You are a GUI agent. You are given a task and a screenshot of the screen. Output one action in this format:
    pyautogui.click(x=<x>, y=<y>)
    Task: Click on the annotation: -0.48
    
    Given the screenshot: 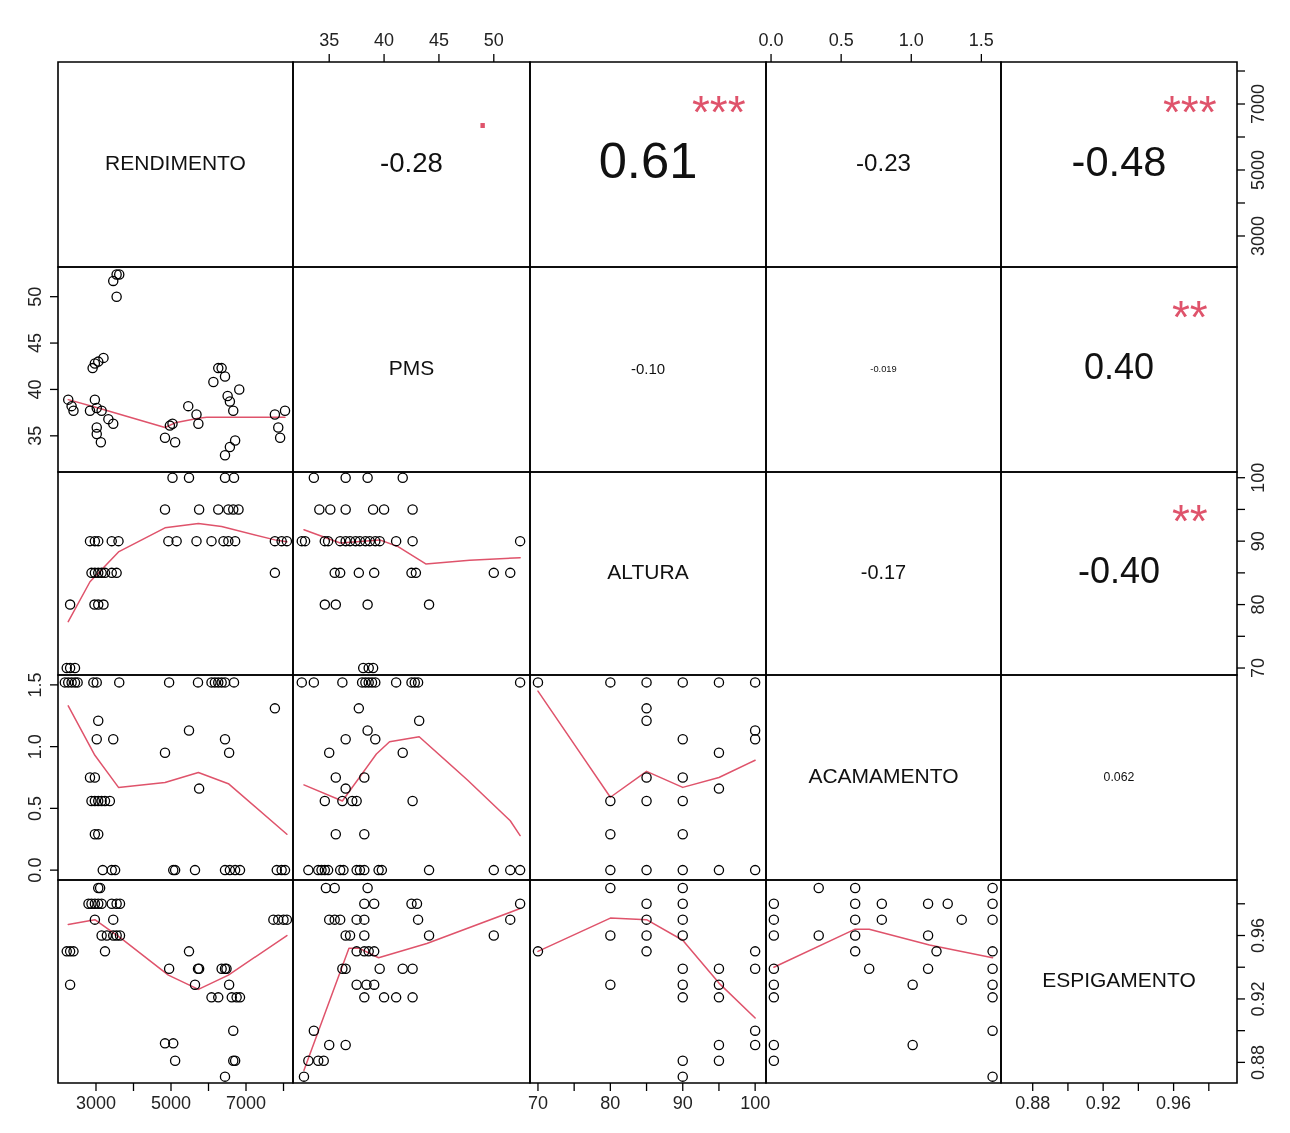 What is the action you would take?
    pyautogui.click(x=1119, y=161)
    